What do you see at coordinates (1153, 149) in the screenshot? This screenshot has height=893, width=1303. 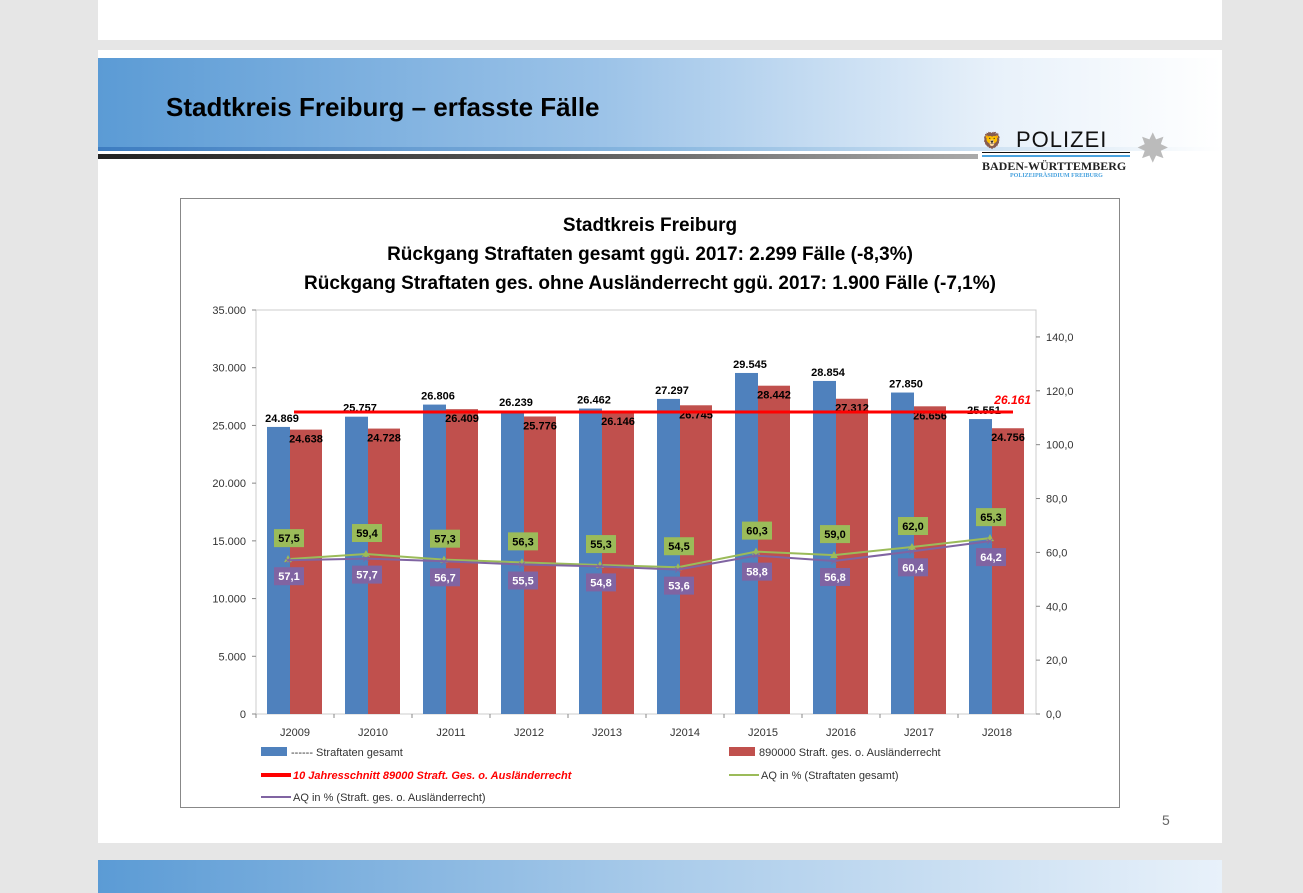 I see `police-star-icon: ✸` at bounding box center [1153, 149].